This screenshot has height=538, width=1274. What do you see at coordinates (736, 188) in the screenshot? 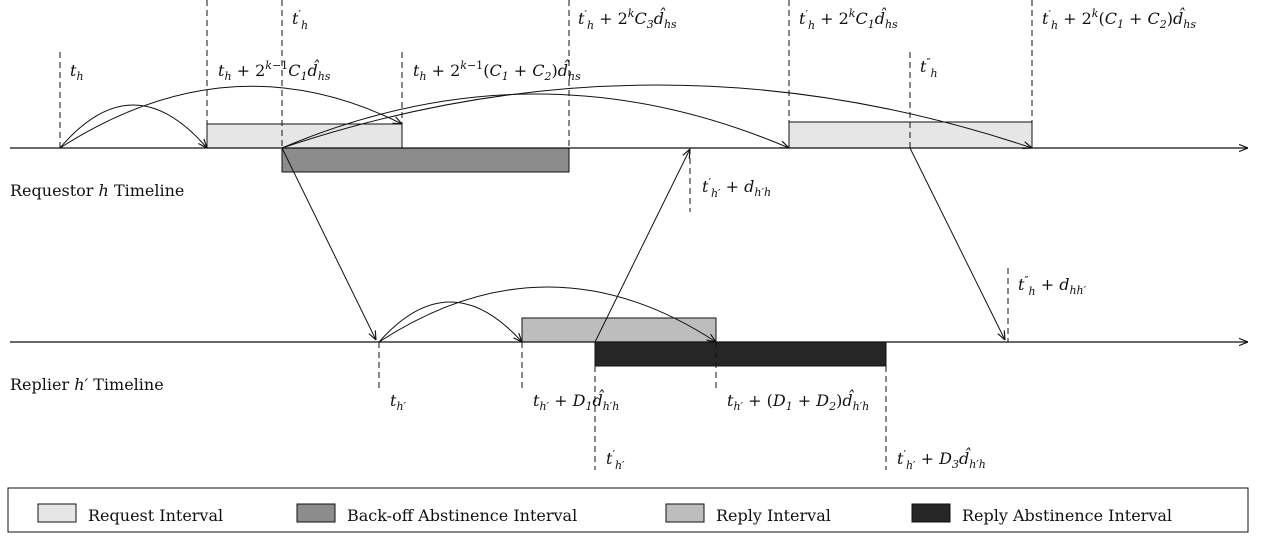
I see `label-tp-hp-d: t′h′ + dh′h` at bounding box center [736, 188].